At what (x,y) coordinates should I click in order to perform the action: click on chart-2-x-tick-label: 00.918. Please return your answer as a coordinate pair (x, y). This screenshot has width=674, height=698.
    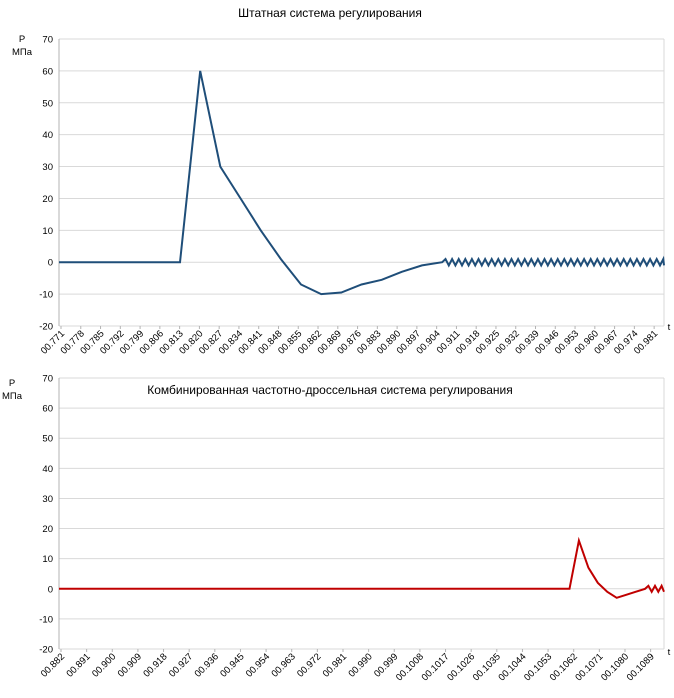
    Looking at the image, I should click on (155, 665).